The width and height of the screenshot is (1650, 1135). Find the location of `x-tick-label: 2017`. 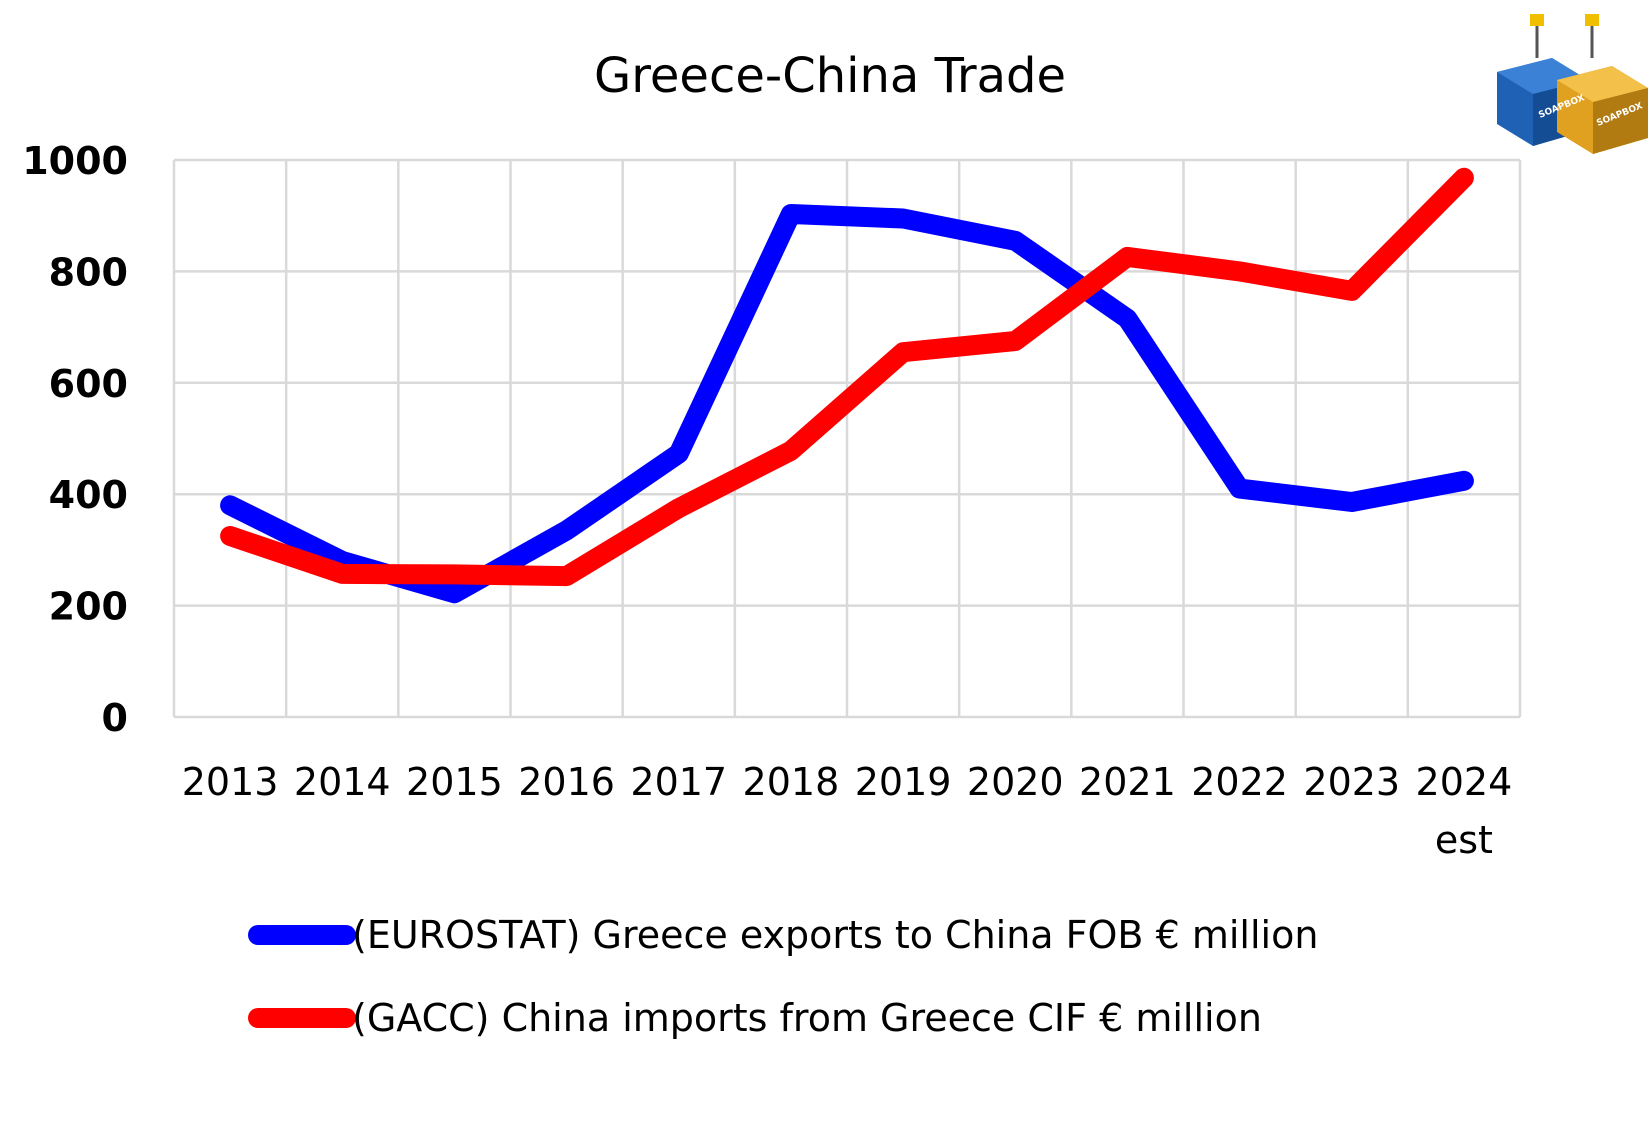

x-tick-label: 2017 is located at coordinates (678, 782).